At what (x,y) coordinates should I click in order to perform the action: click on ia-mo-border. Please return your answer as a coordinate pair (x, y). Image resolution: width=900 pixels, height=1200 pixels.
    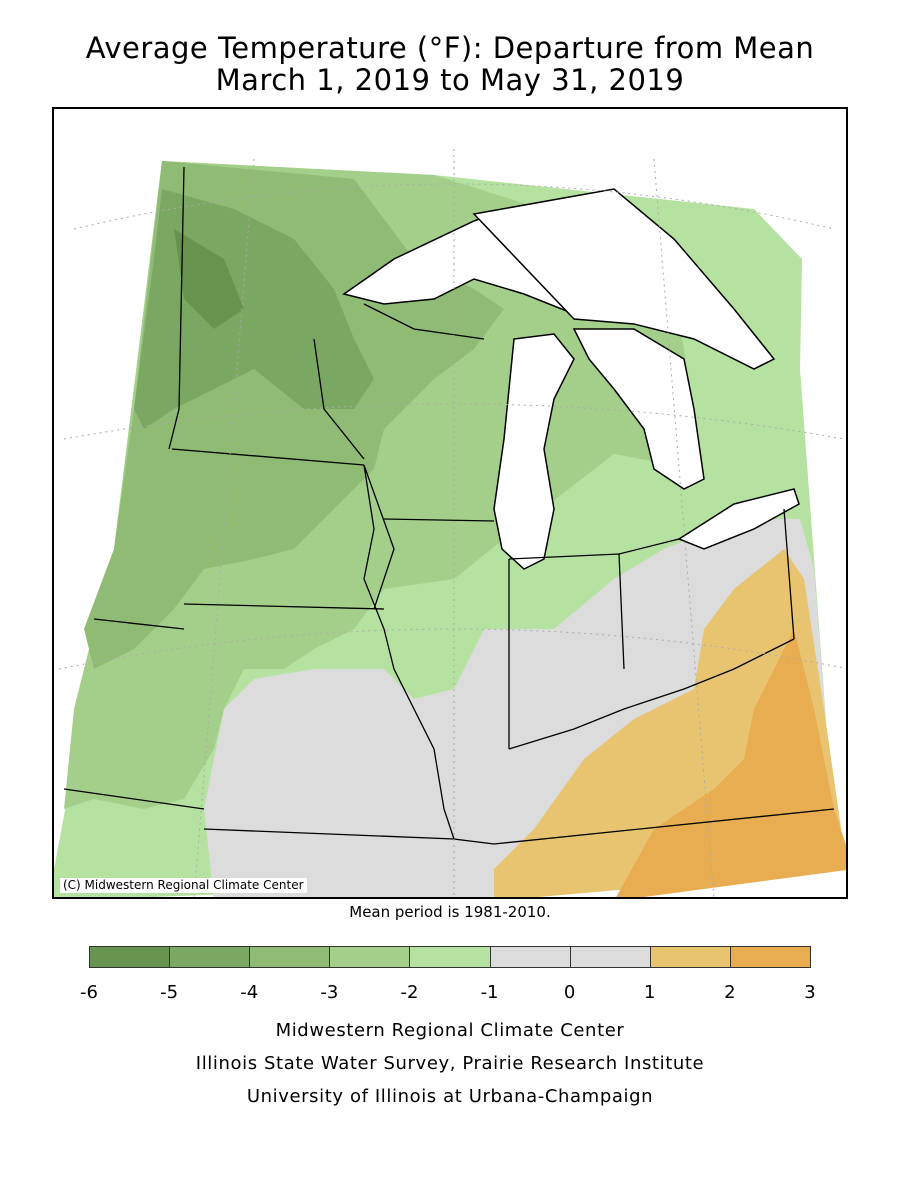
    Looking at the image, I should click on (284, 606).